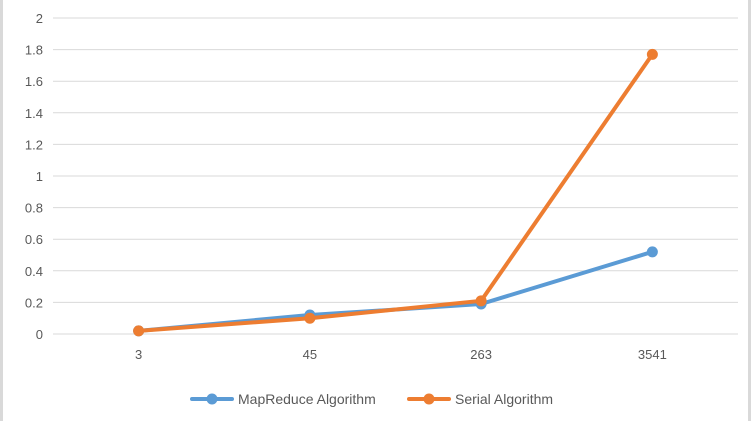 The image size is (751, 426). I want to click on legend-label: Serial Algorithm, so click(504, 399).